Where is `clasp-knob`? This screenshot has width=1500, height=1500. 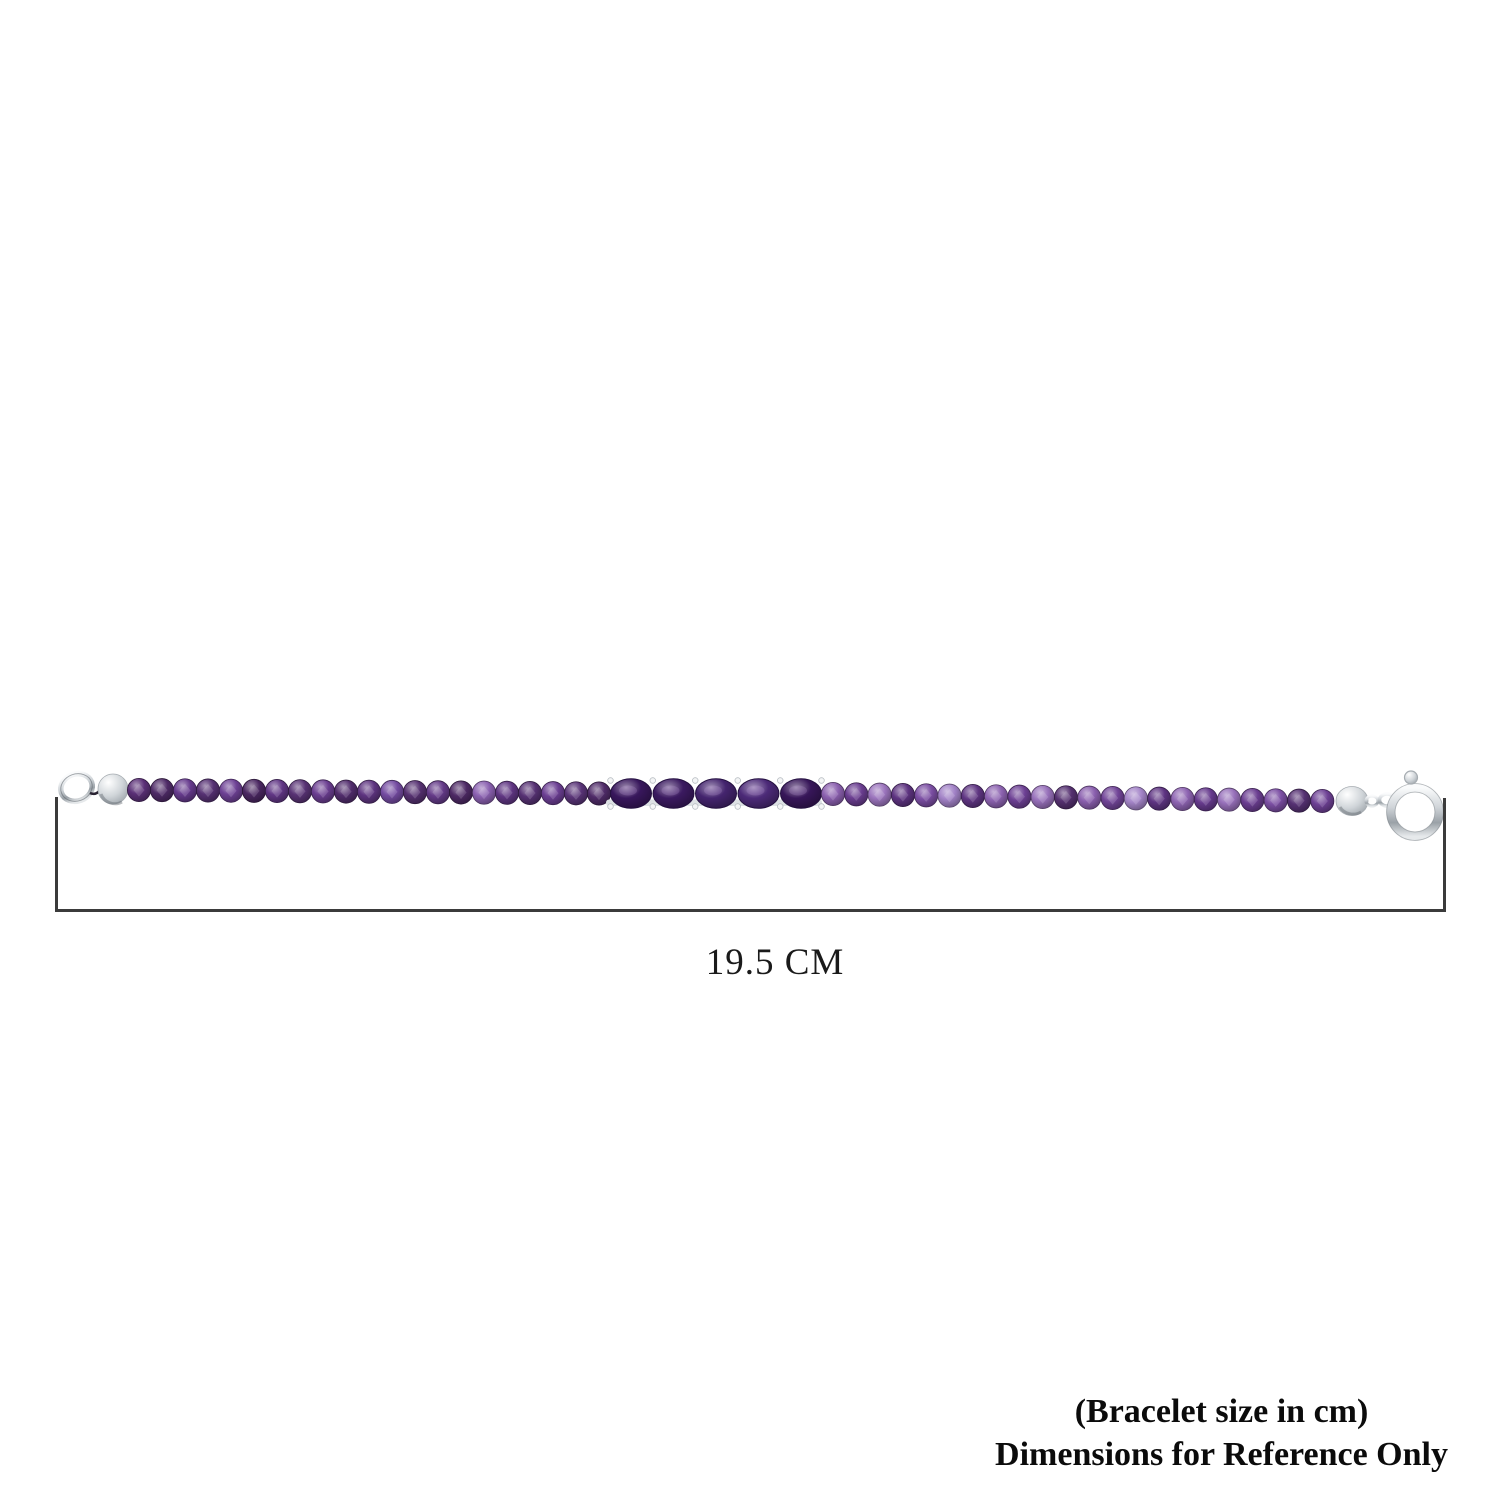
clasp-knob is located at coordinates (1411, 777).